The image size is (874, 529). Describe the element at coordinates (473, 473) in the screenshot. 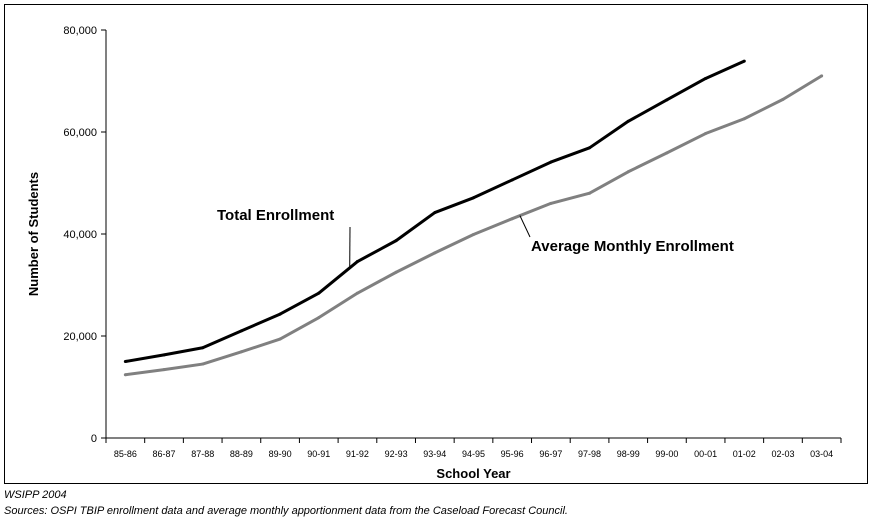

I see `x-axis-title: School Year` at that location.